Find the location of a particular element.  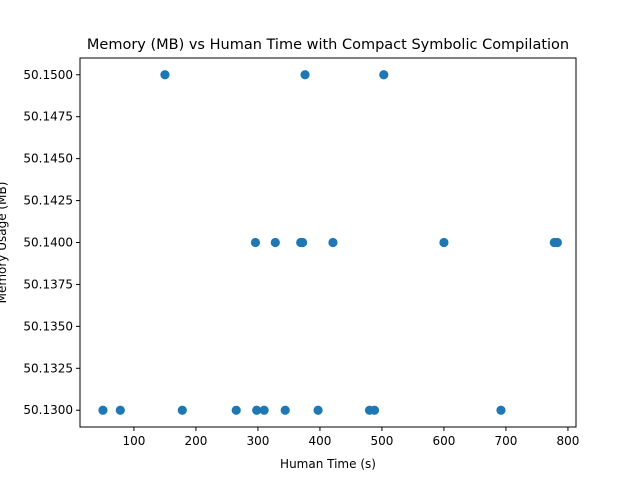

y-tick-label: 50.1325 is located at coordinates (48, 368).